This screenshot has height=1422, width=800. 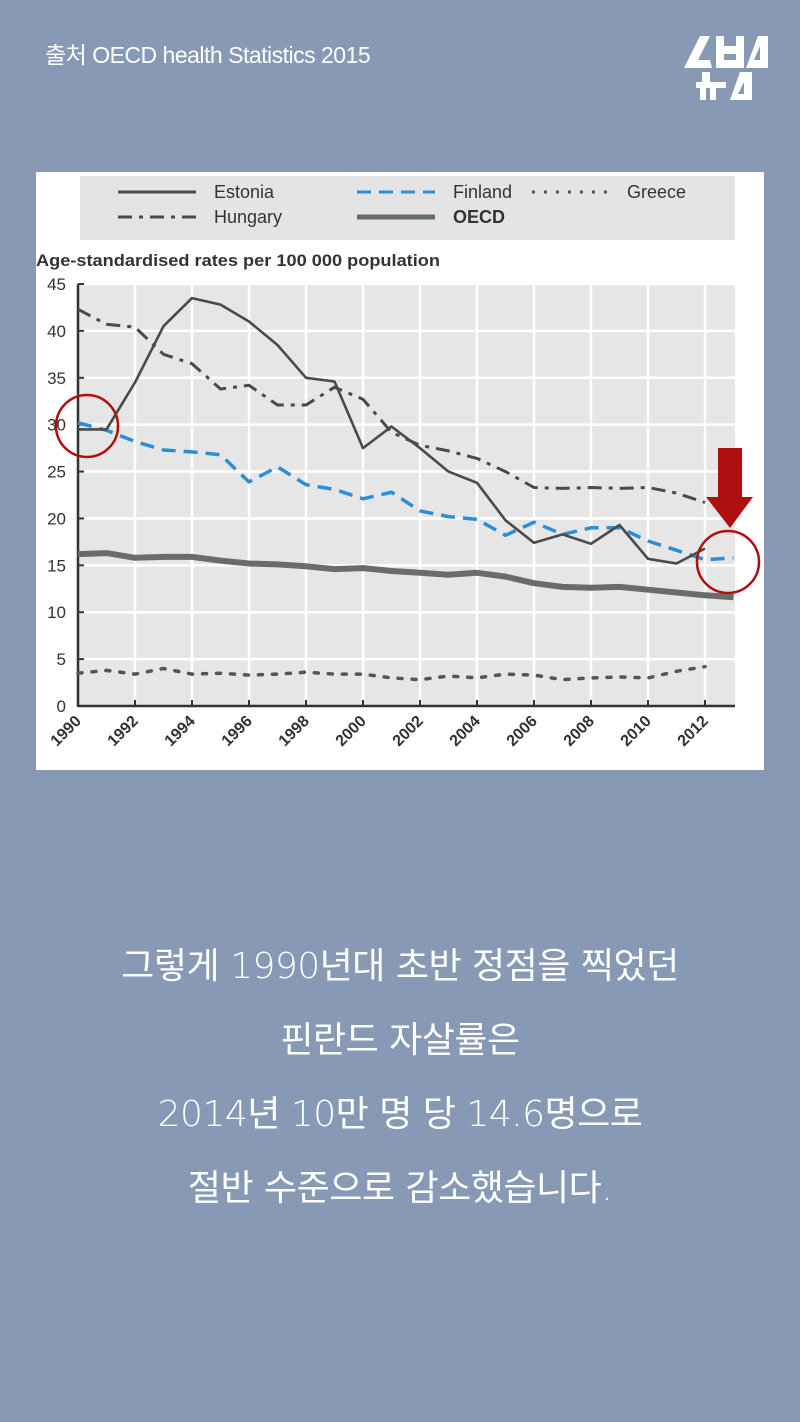 I want to click on legend-label-finland: Finland, so click(x=482, y=192).